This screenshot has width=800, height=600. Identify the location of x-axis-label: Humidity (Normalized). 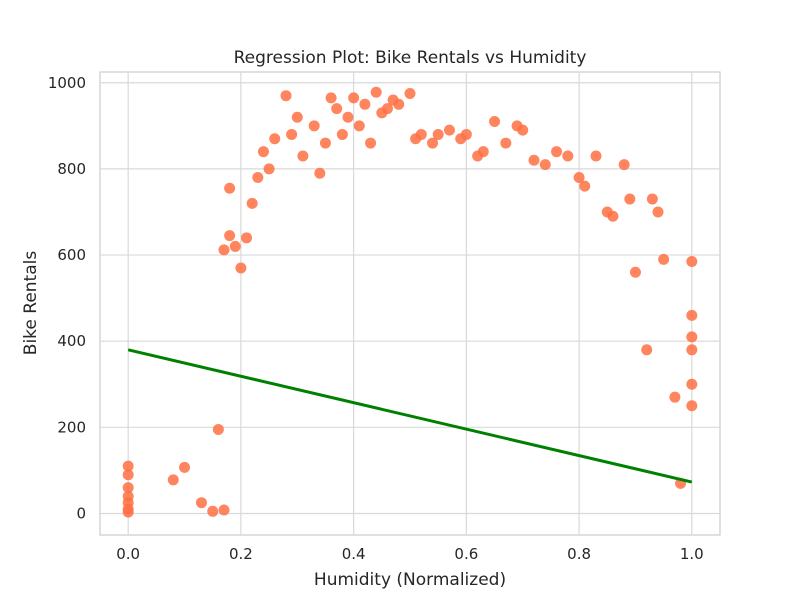
(410, 580).